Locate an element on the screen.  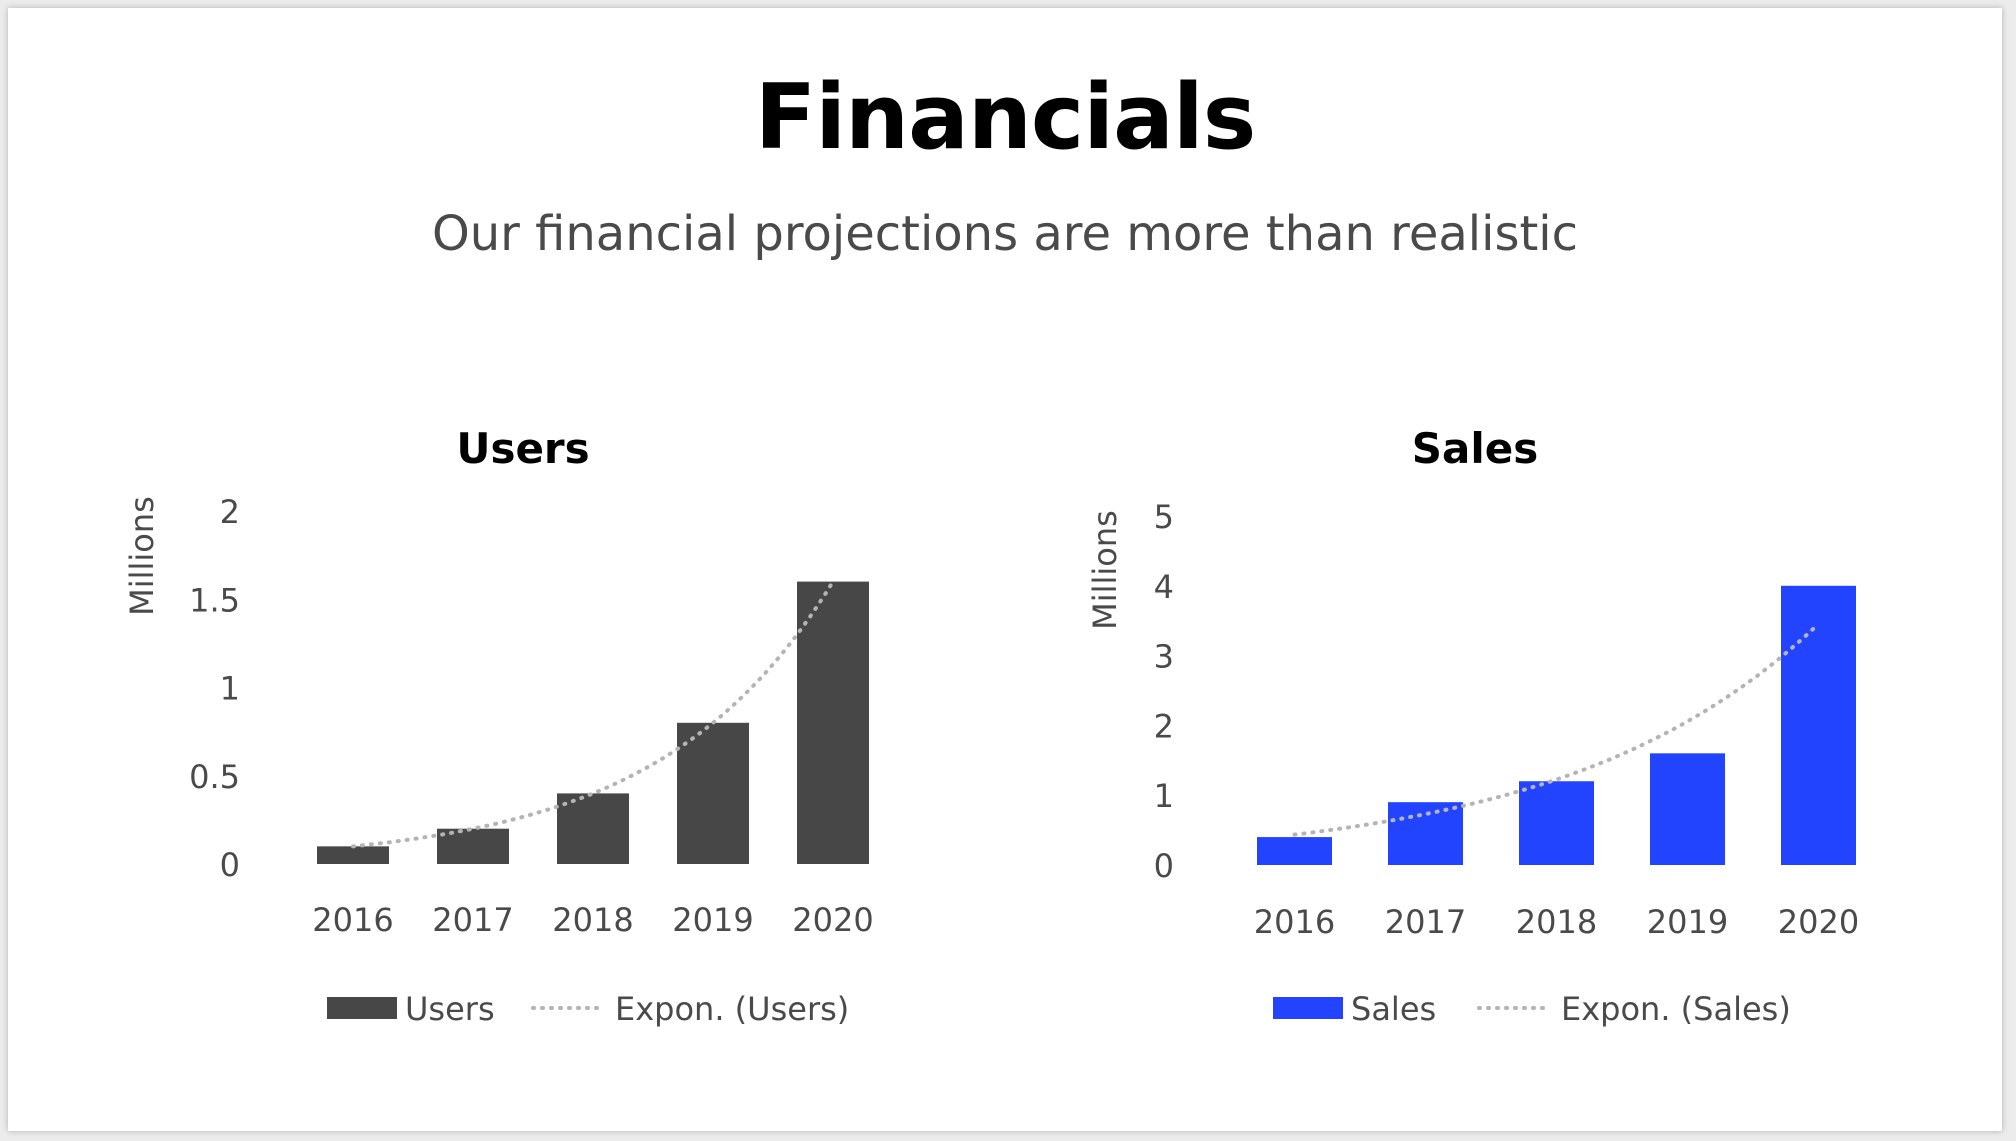
users-y-tick-label: 2 is located at coordinates (230, 512).